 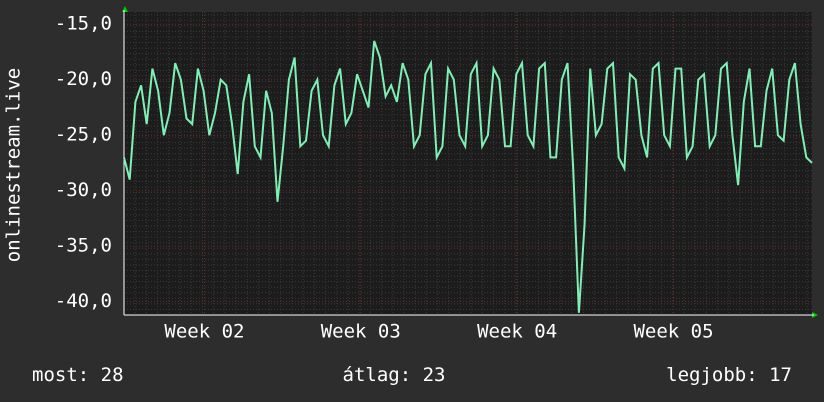 What do you see at coordinates (204, 332) in the screenshot?
I see `x-tick-label: Week 02` at bounding box center [204, 332].